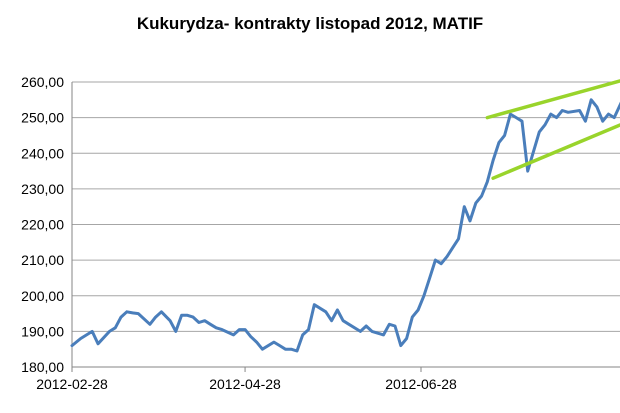 The width and height of the screenshot is (620, 413). Describe the element at coordinates (42, 296) in the screenshot. I see `y-tick-label: 200,00` at that location.